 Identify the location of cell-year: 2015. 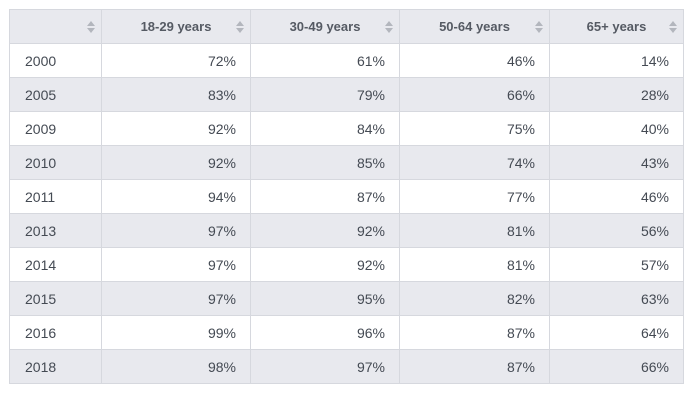
(55, 298).